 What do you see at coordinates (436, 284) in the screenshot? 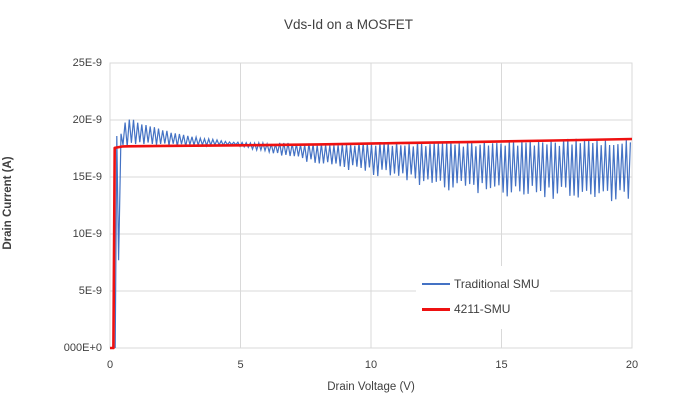
I see `legend-line-sample-blue` at bounding box center [436, 284].